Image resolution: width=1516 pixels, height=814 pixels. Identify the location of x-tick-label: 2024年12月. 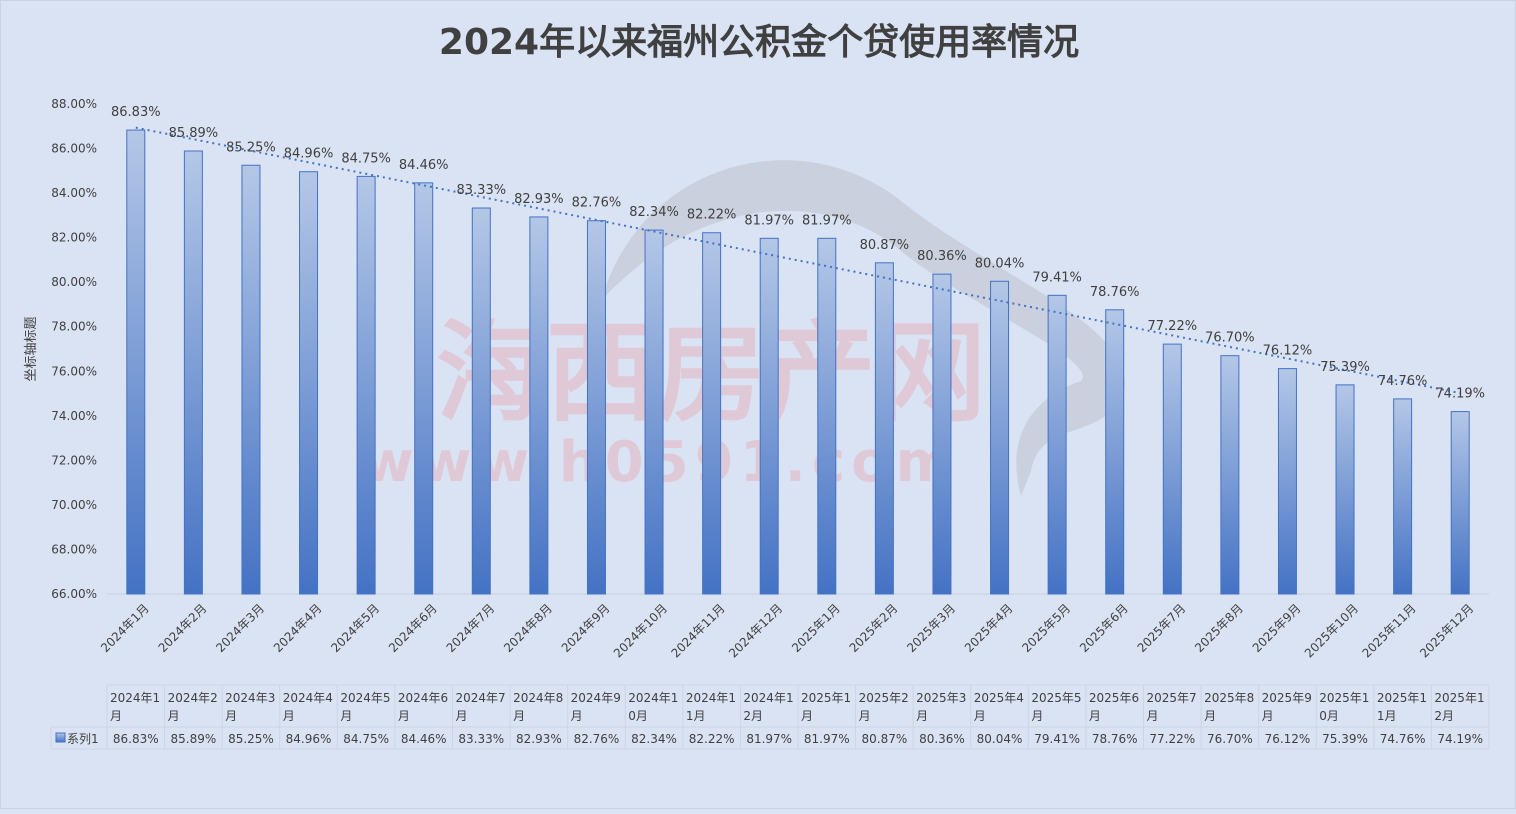
(755, 630).